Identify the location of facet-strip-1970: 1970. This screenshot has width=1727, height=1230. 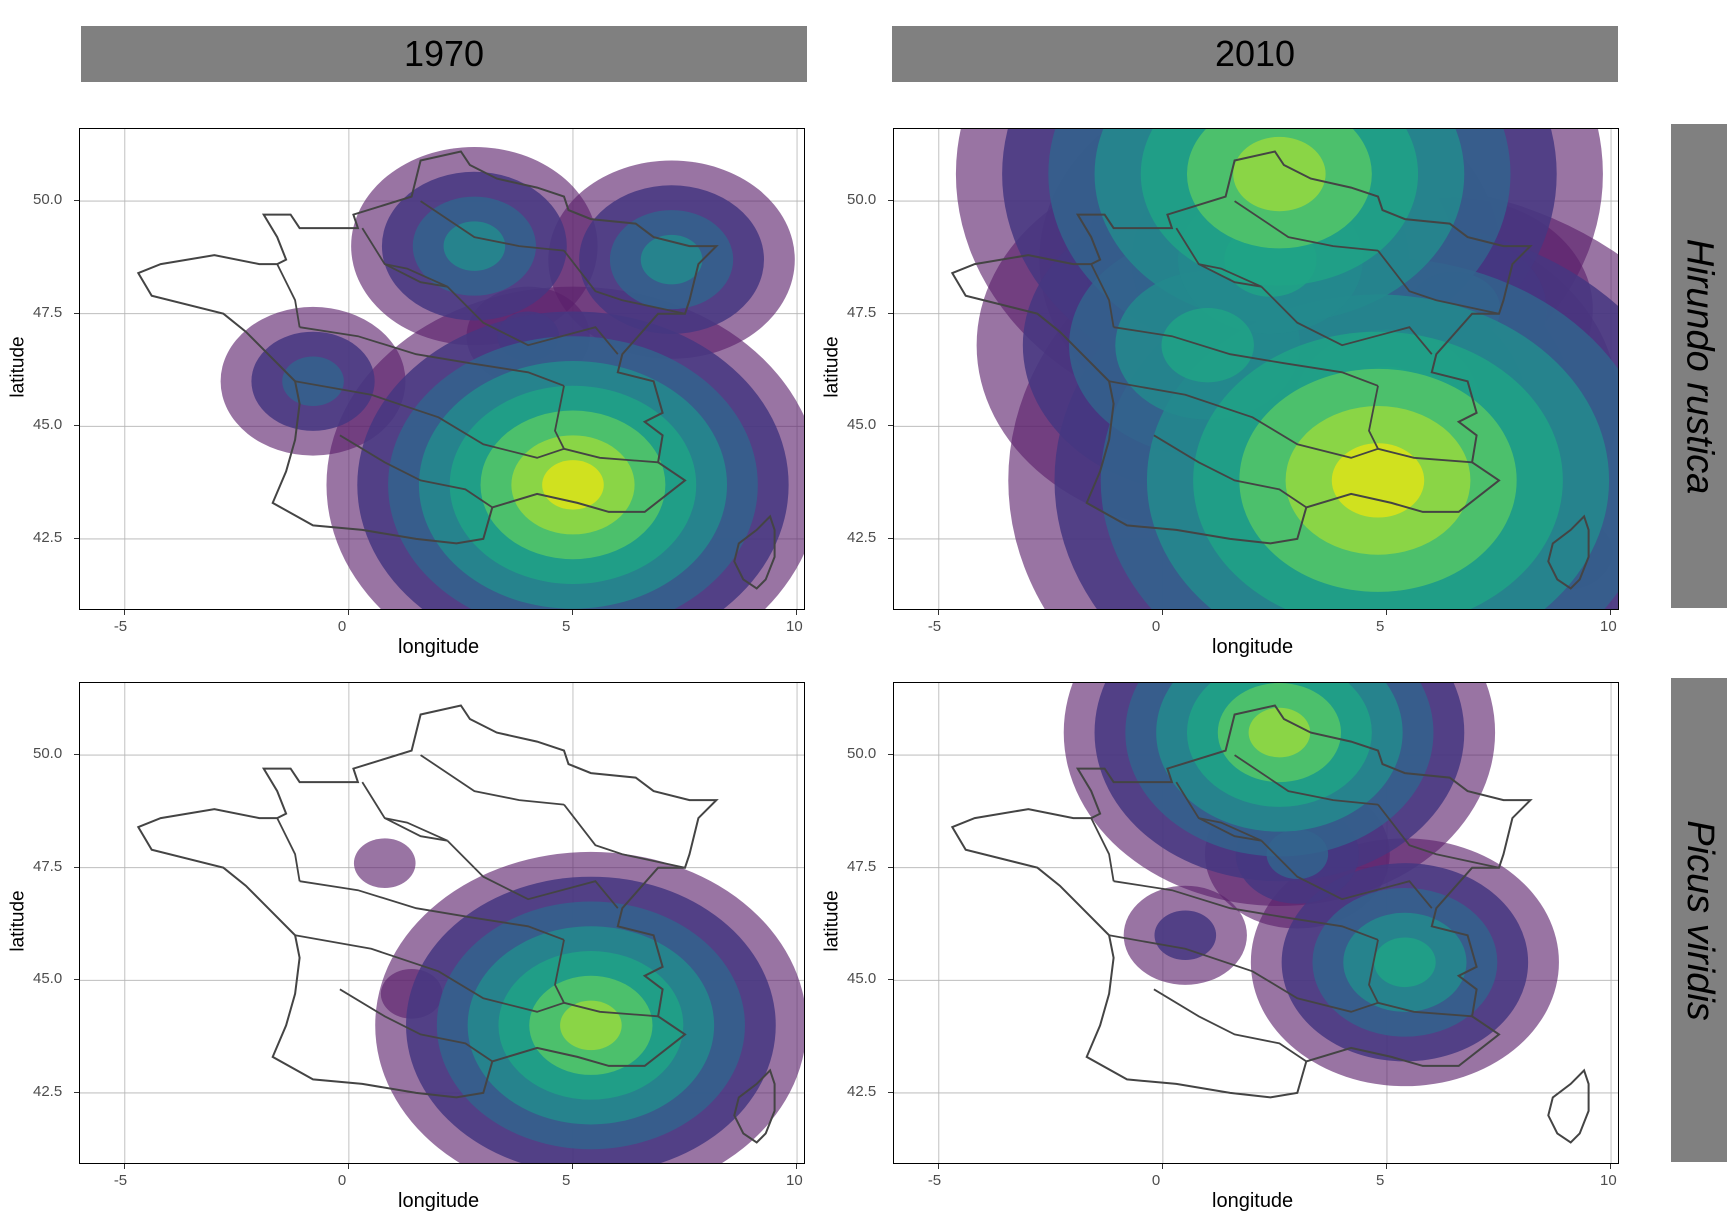
(444, 54).